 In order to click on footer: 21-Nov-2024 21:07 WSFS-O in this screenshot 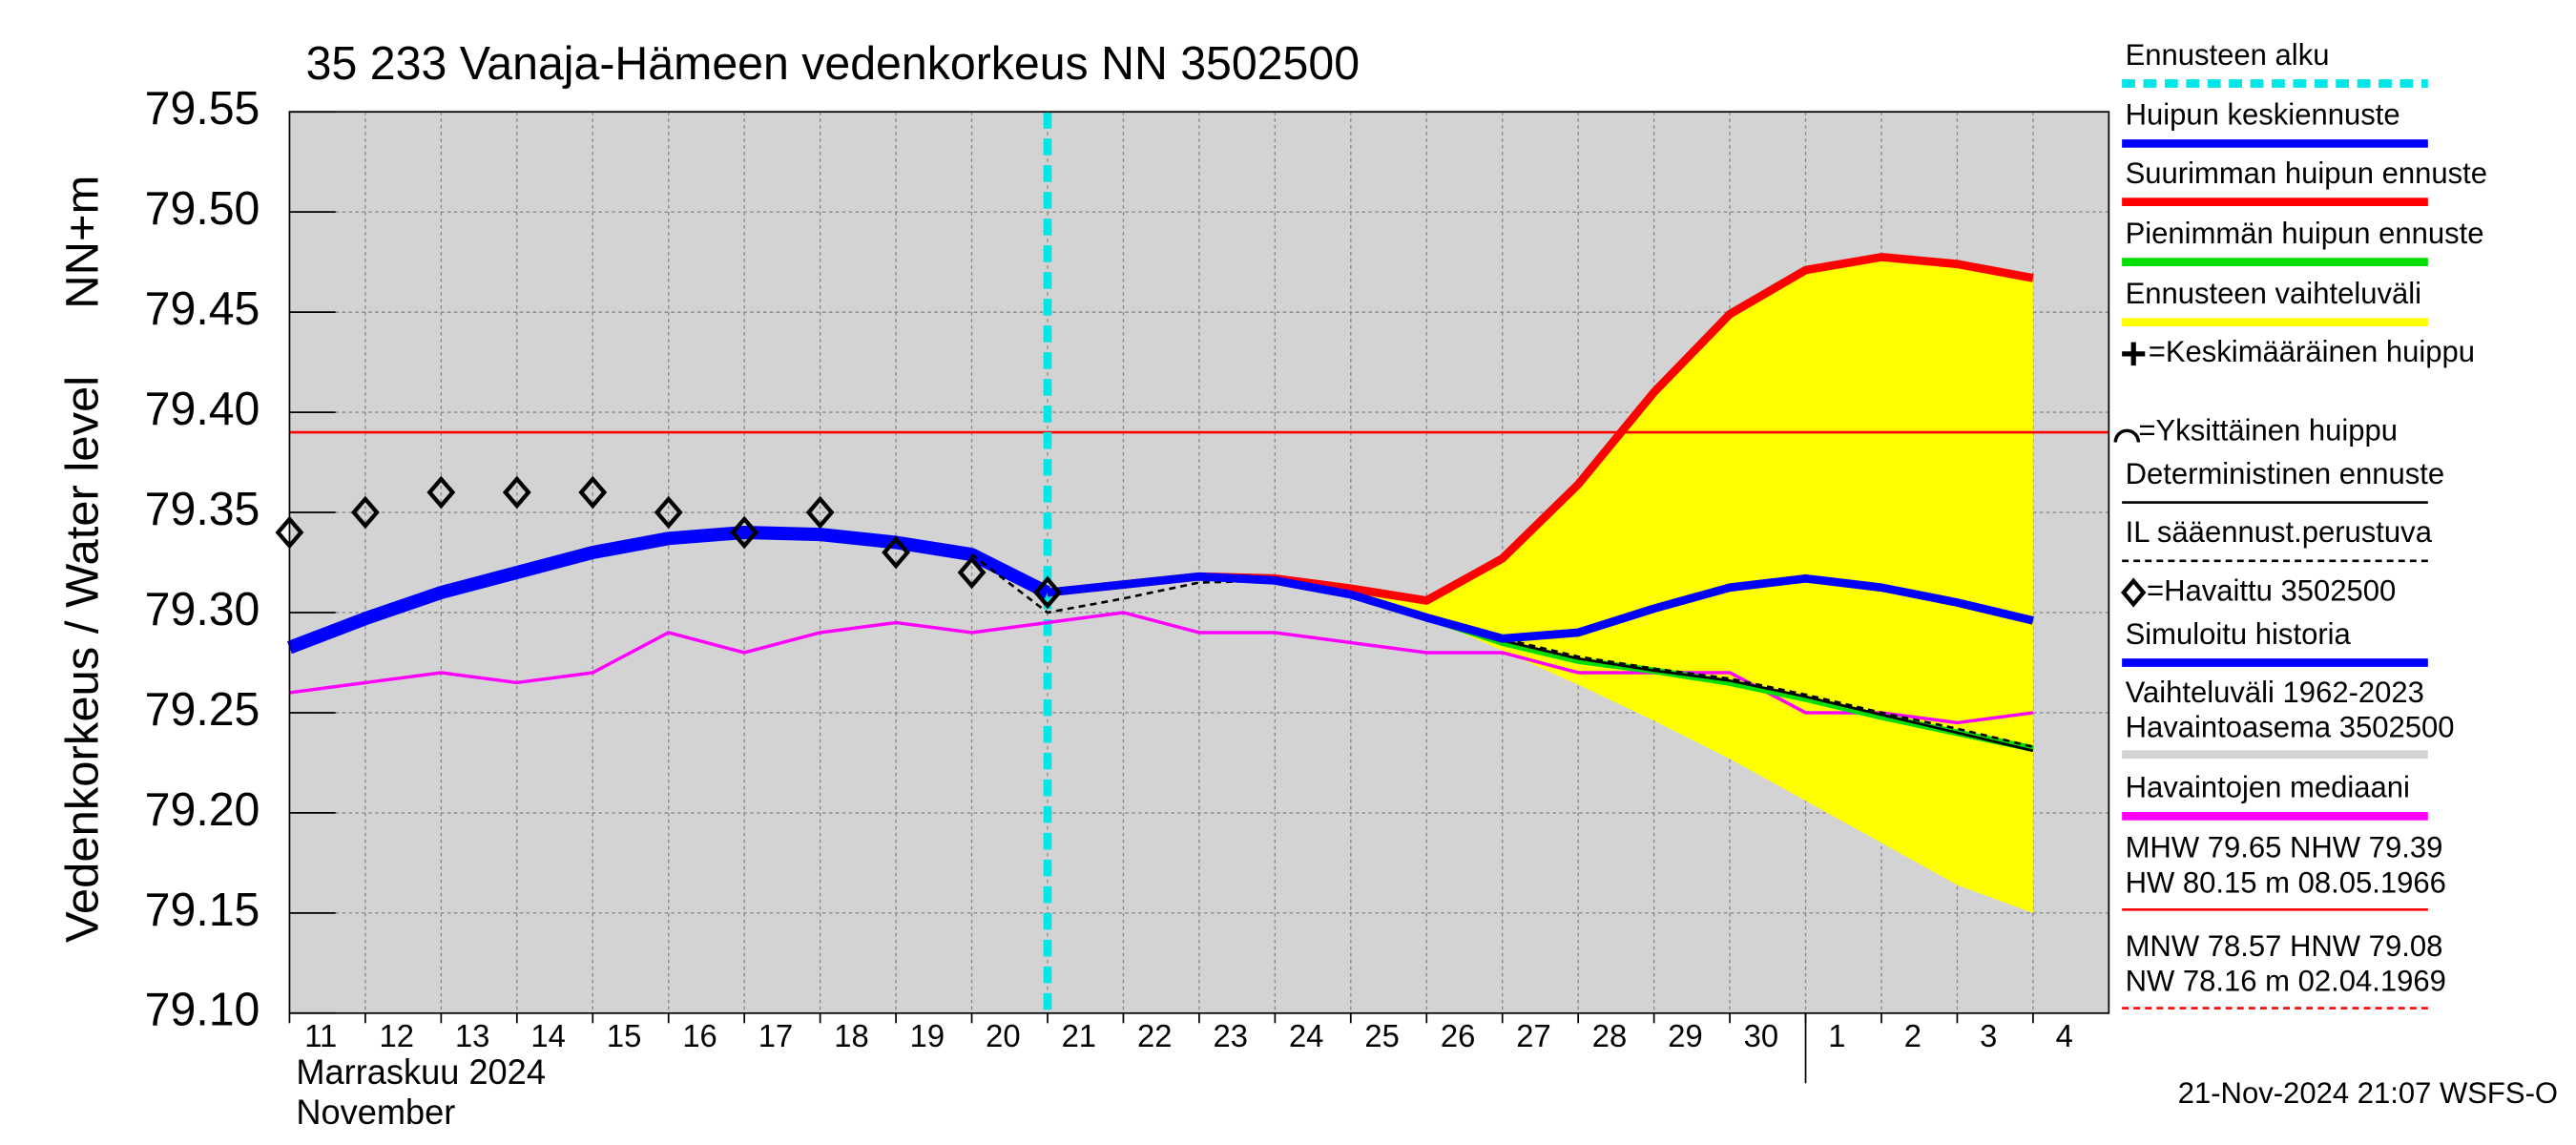, I will do `click(2368, 1093)`.